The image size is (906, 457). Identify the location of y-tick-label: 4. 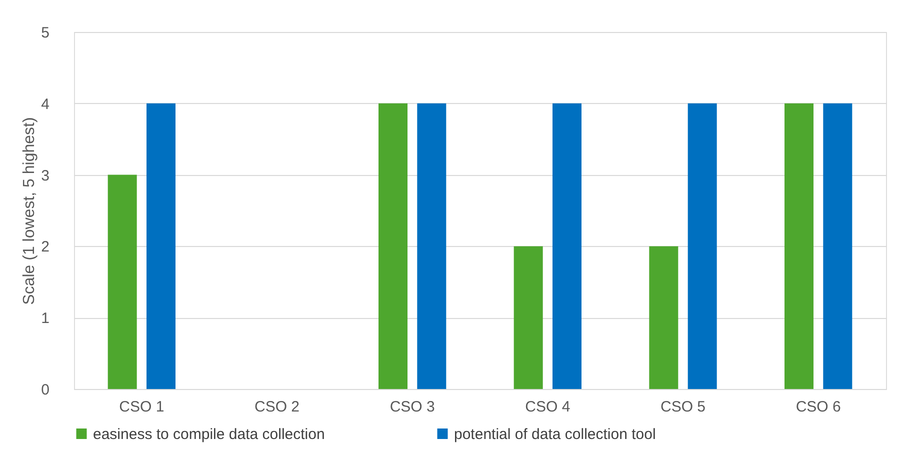
(45, 104).